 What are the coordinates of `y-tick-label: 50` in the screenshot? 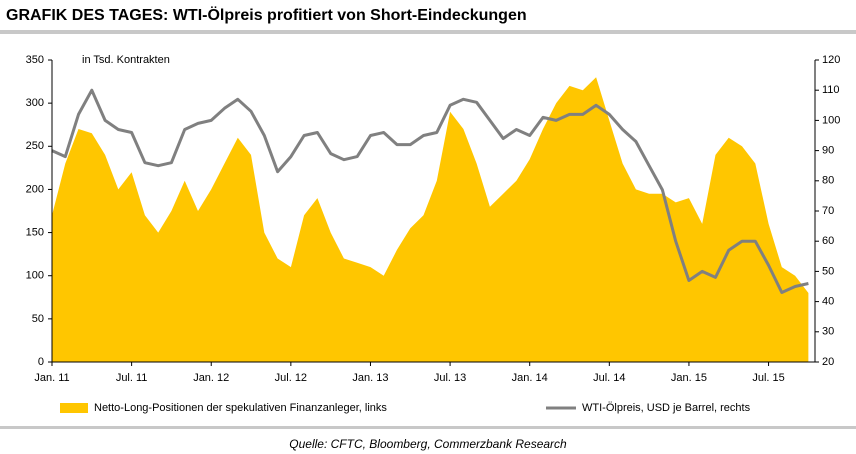 It's located at (38, 319).